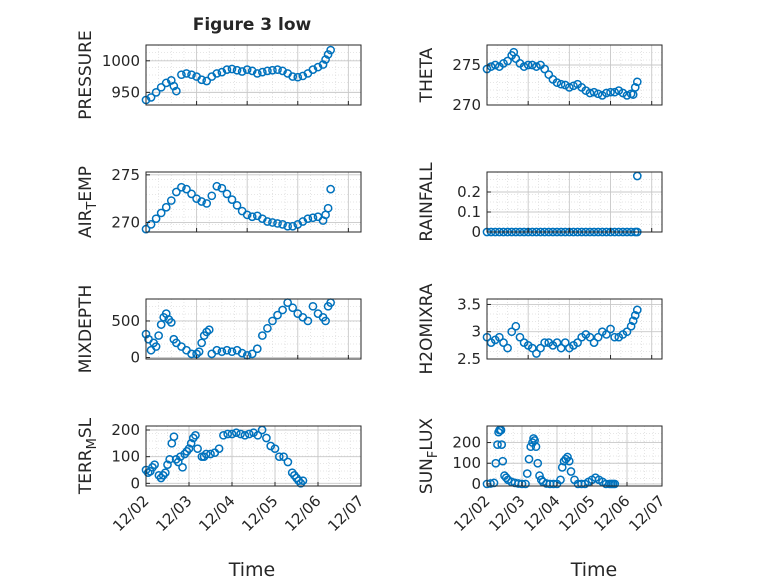 This screenshot has height=583, width=778. I want to click on x-axis-label-right: Time, so click(594, 570).